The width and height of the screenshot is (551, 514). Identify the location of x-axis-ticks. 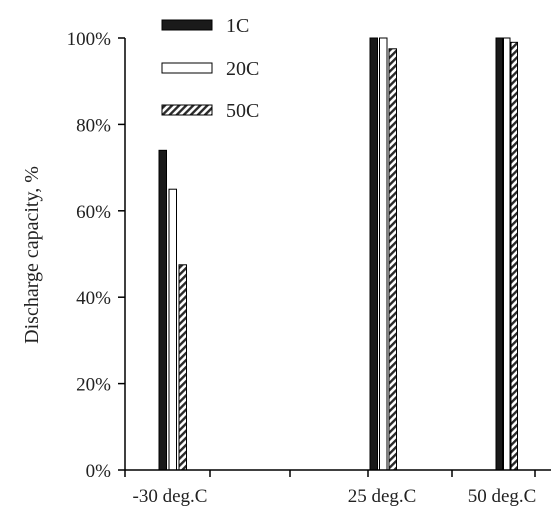
(330, 473).